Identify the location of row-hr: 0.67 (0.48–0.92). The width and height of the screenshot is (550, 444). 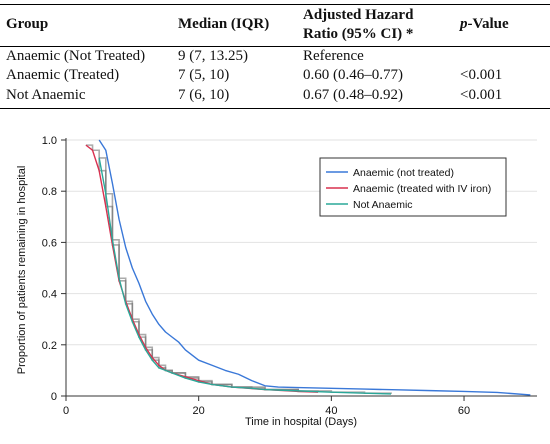
(353, 95).